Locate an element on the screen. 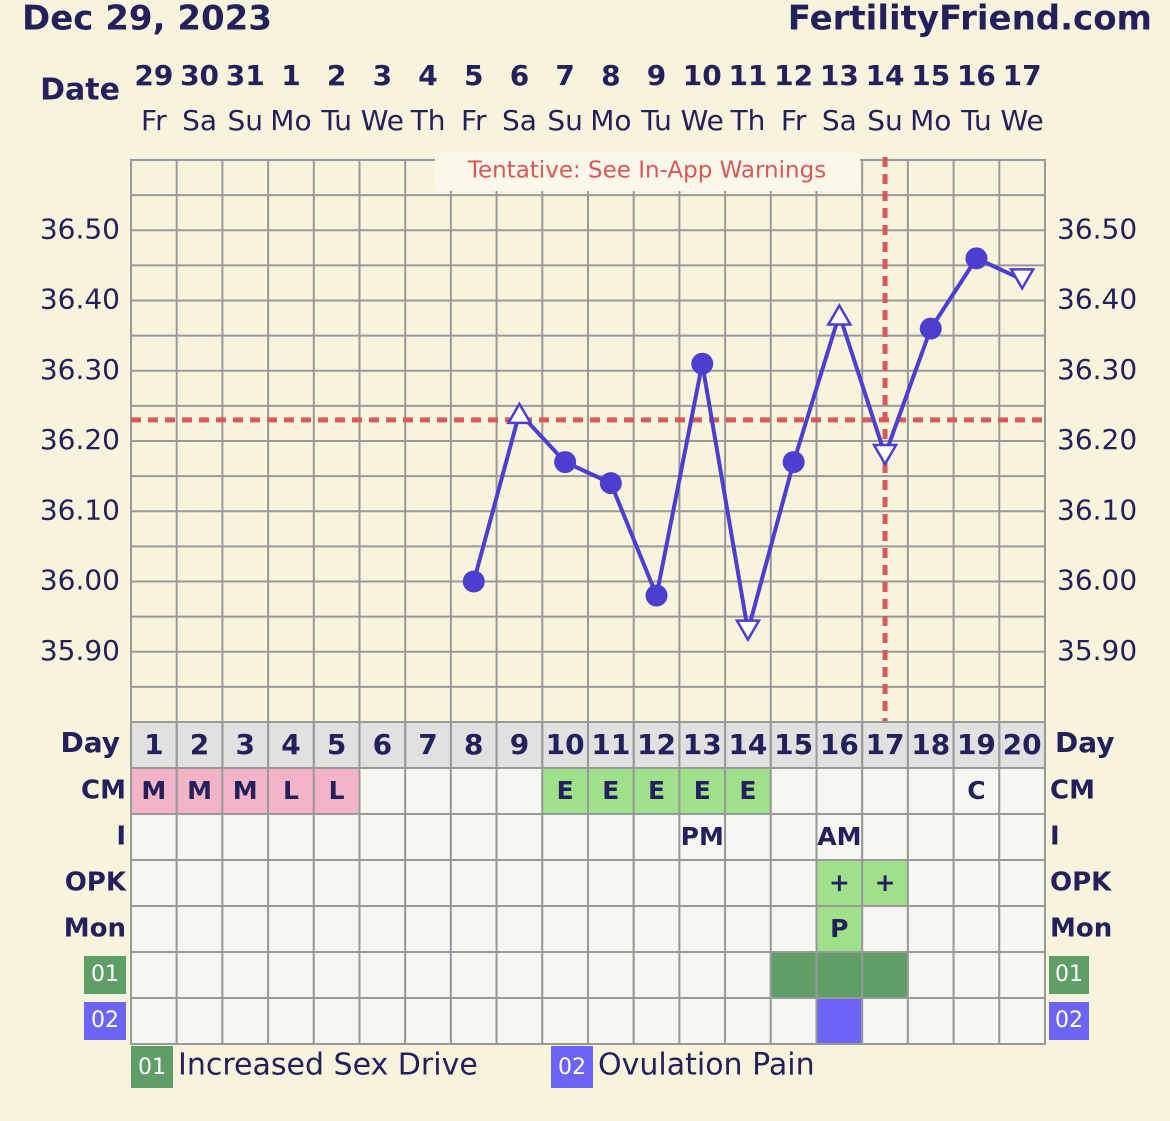 The height and width of the screenshot is (1121, 1170). legend-label: Increased Sex Drive is located at coordinates (328, 1065).